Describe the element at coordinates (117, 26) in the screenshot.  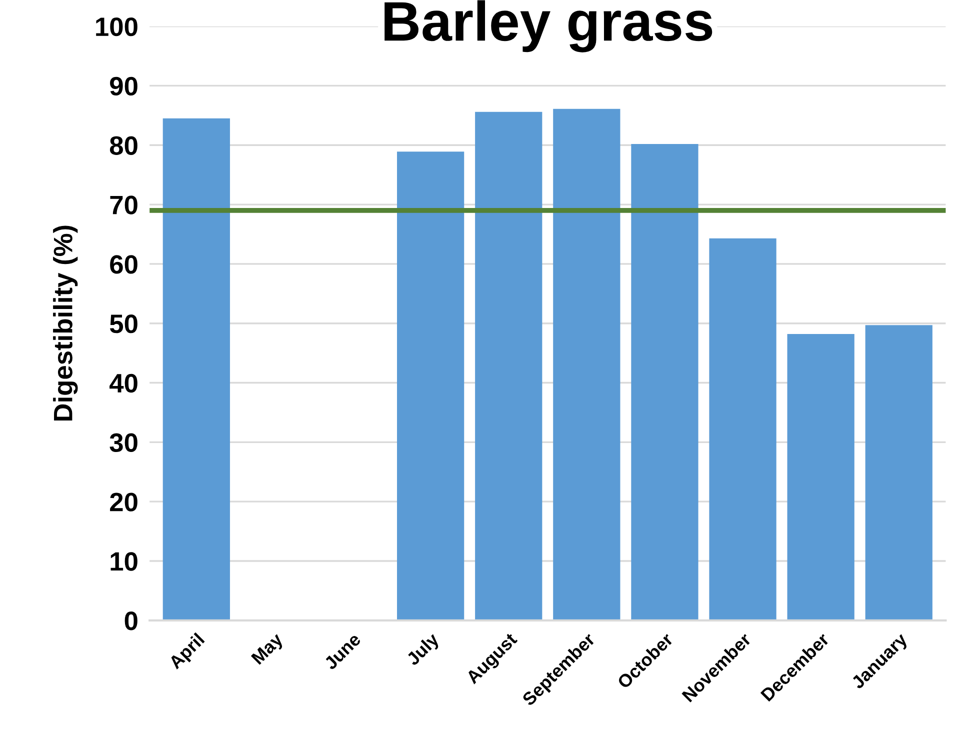
I see `y-tick-label: 100` at that location.